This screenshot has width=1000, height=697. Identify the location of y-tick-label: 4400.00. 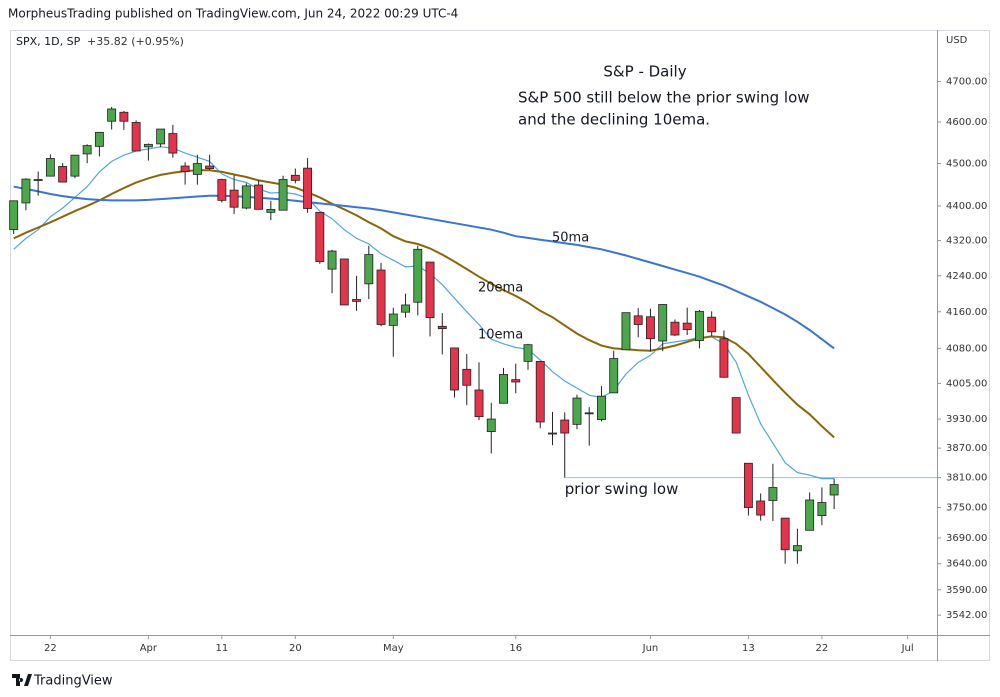
(966, 206).